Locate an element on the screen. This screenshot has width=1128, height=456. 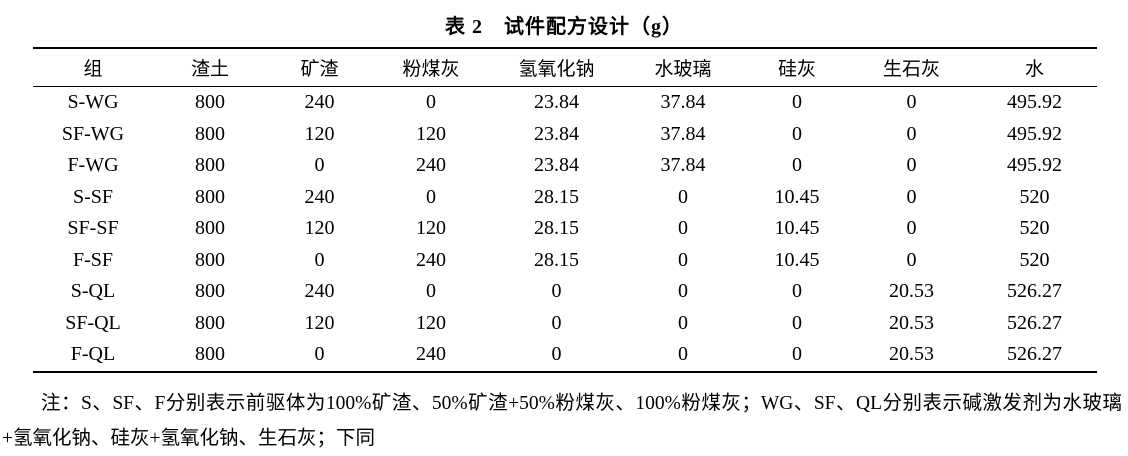
group-cell: F-SF is located at coordinates (93, 259).